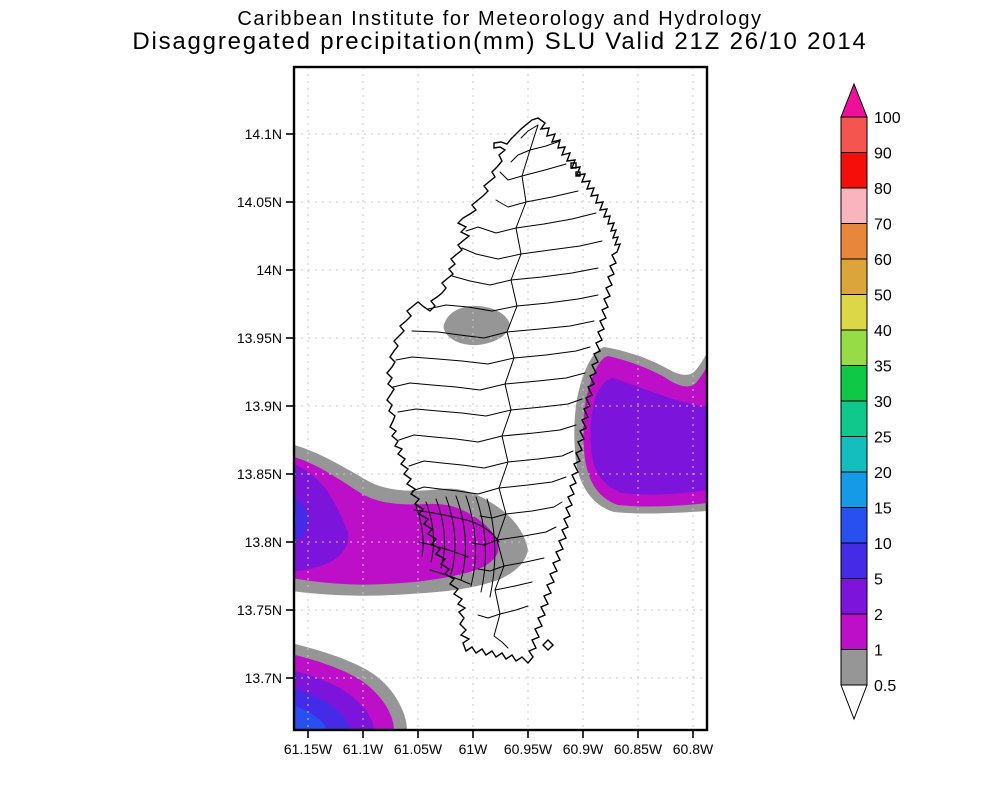  Describe the element at coordinates (883, 189) in the screenshot. I see `colorbar-label: 80` at that location.